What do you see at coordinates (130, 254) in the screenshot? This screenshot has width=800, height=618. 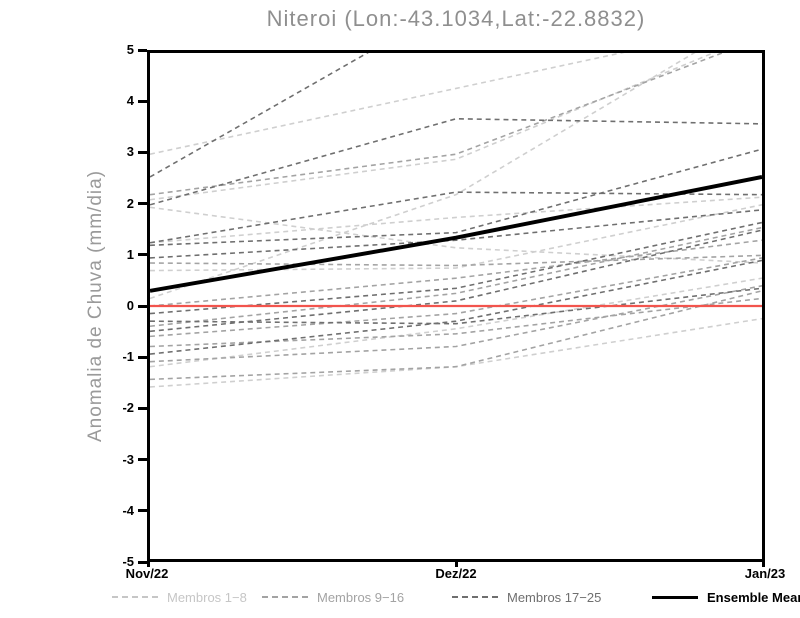 I see `y-tick-label: 1` at bounding box center [130, 254].